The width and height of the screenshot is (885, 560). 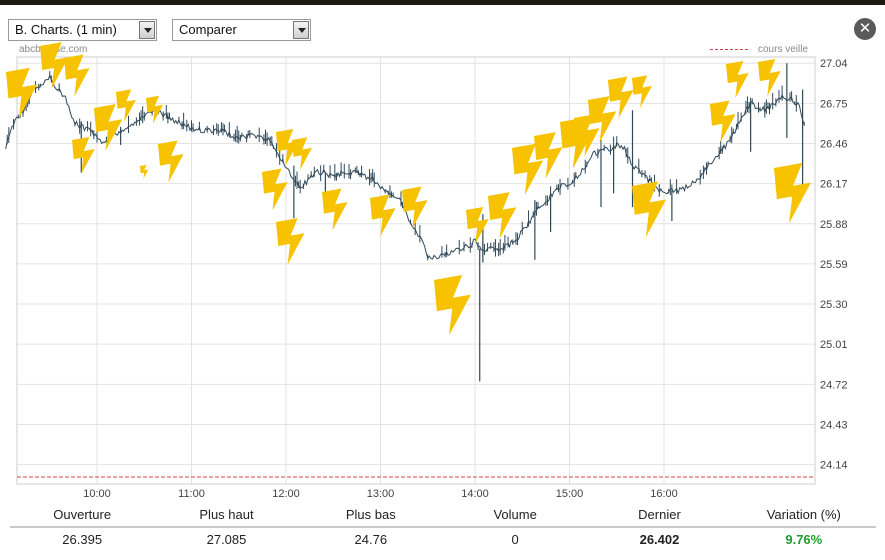 I want to click on legend-label-previous-close: cours veille, so click(x=783, y=49).